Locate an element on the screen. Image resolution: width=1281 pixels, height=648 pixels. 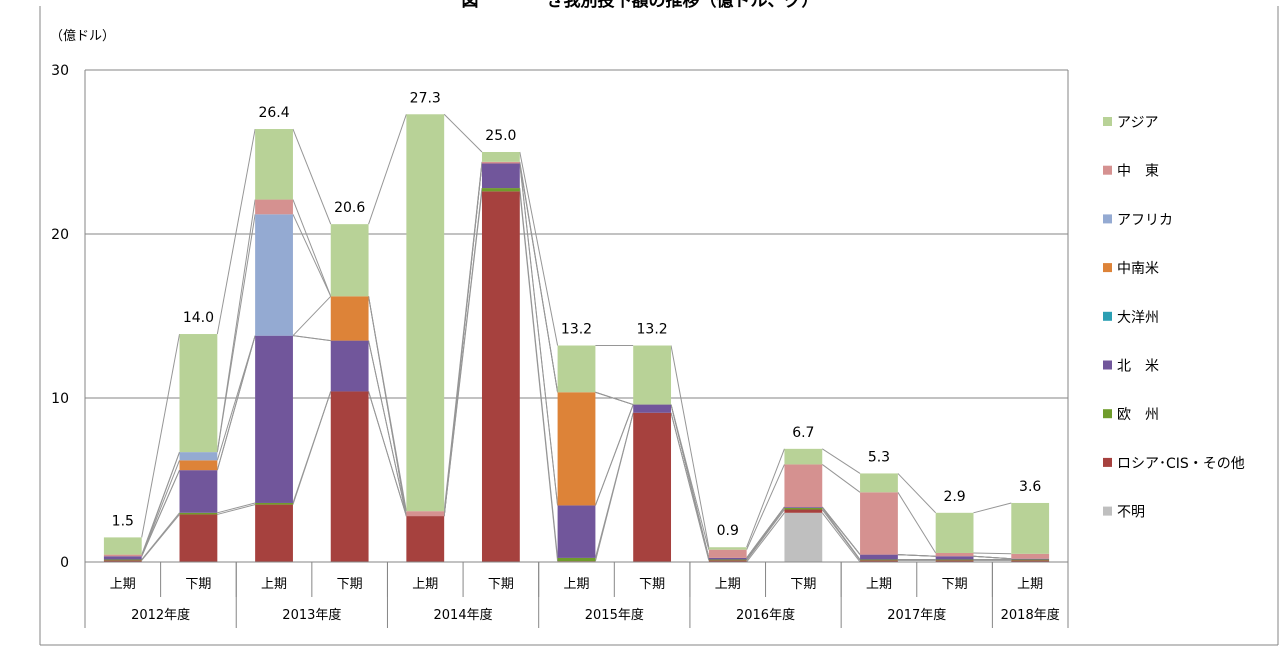
bar-total-label: 1.5 is located at coordinates (123, 521).